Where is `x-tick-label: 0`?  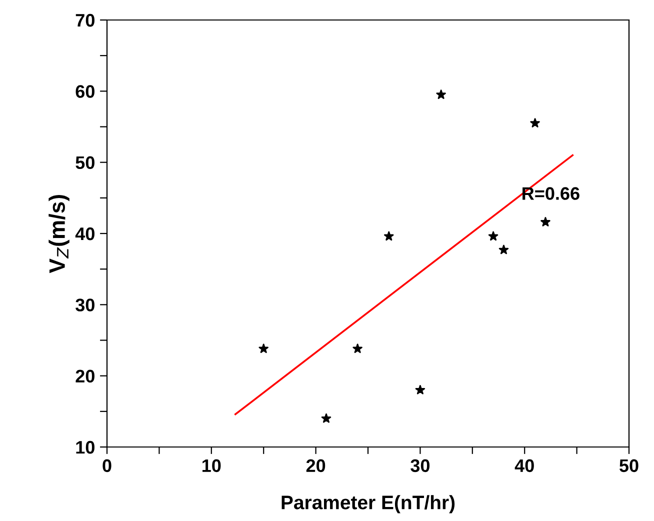
x-tick-label: 0 is located at coordinates (107, 465).